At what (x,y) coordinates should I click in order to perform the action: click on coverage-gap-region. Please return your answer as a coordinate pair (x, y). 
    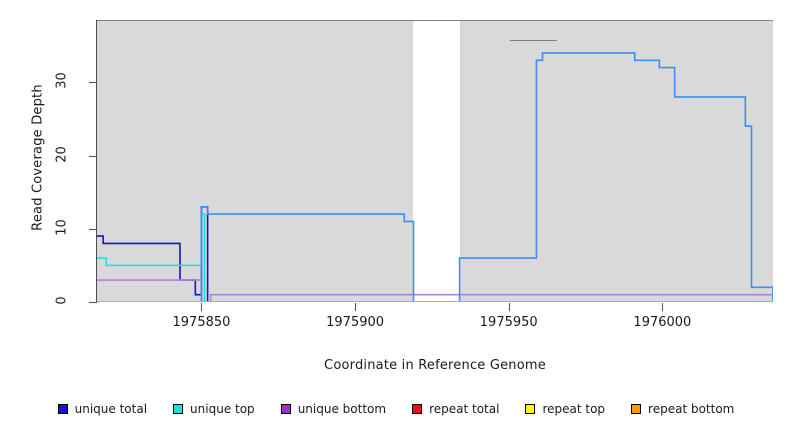
    Looking at the image, I should click on (436, 161).